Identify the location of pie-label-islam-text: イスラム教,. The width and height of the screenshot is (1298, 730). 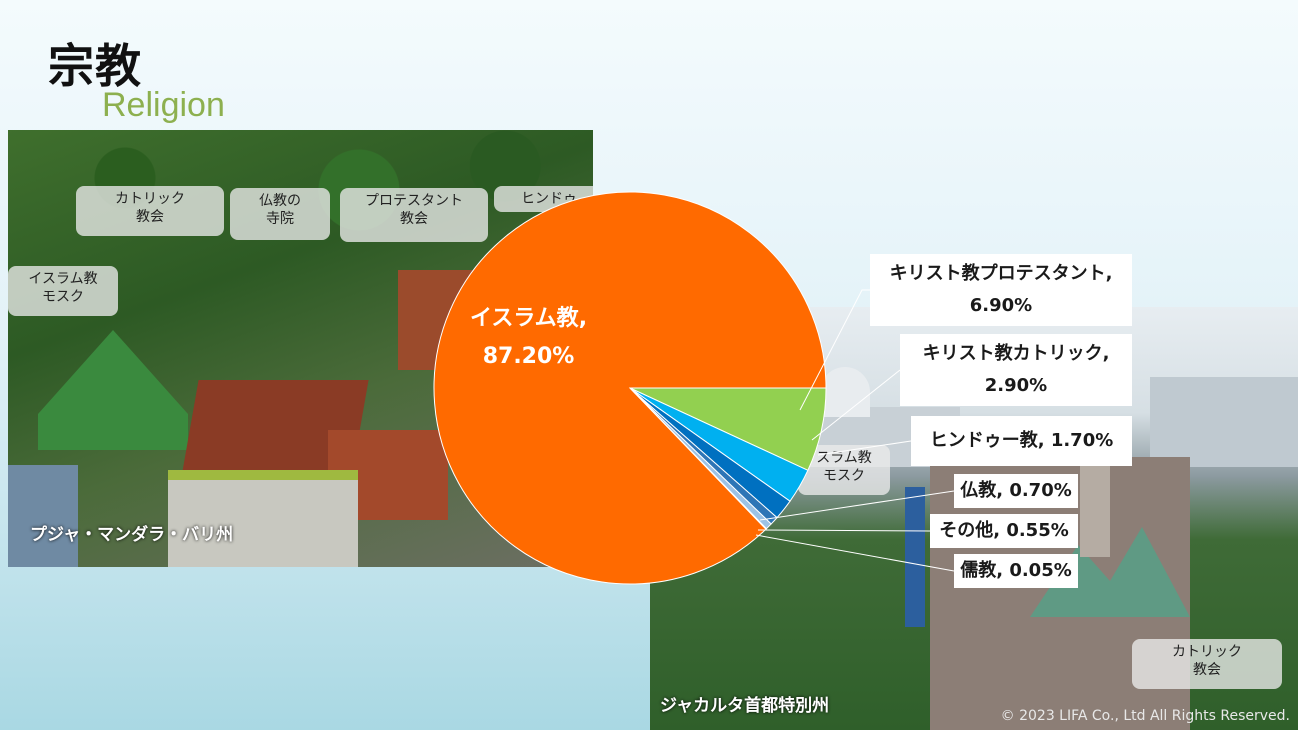
(529, 318).